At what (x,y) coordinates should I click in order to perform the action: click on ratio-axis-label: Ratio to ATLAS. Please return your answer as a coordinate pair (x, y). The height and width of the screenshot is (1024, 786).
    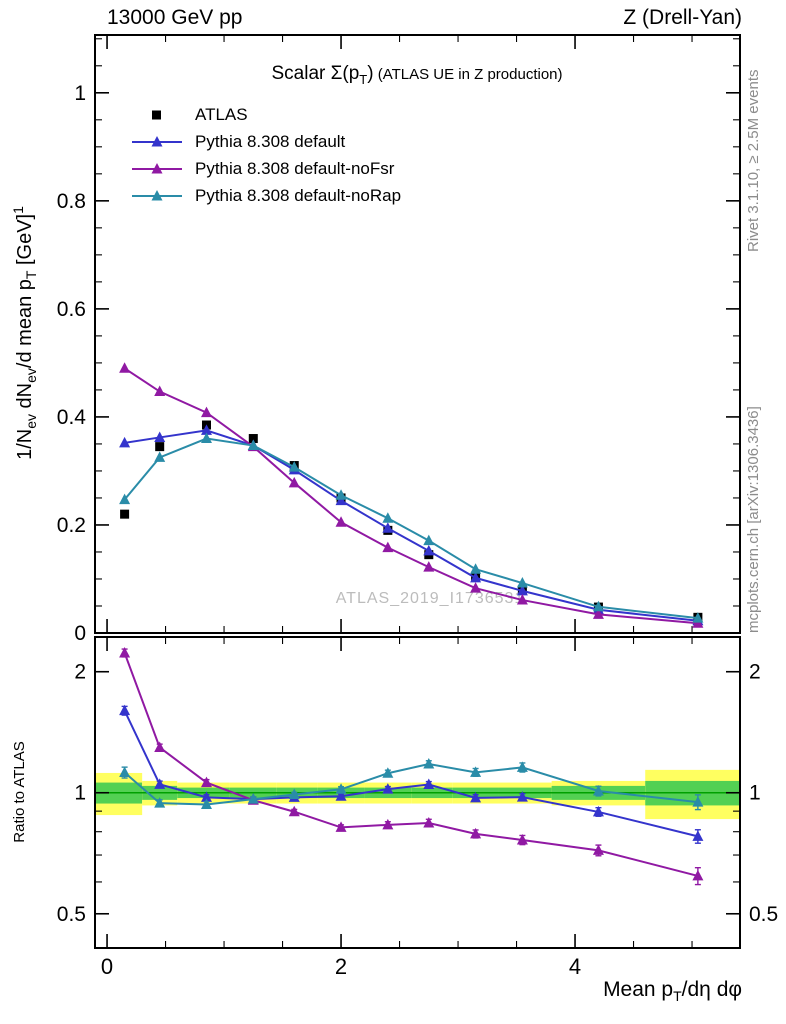
    Looking at the image, I should click on (19, 791).